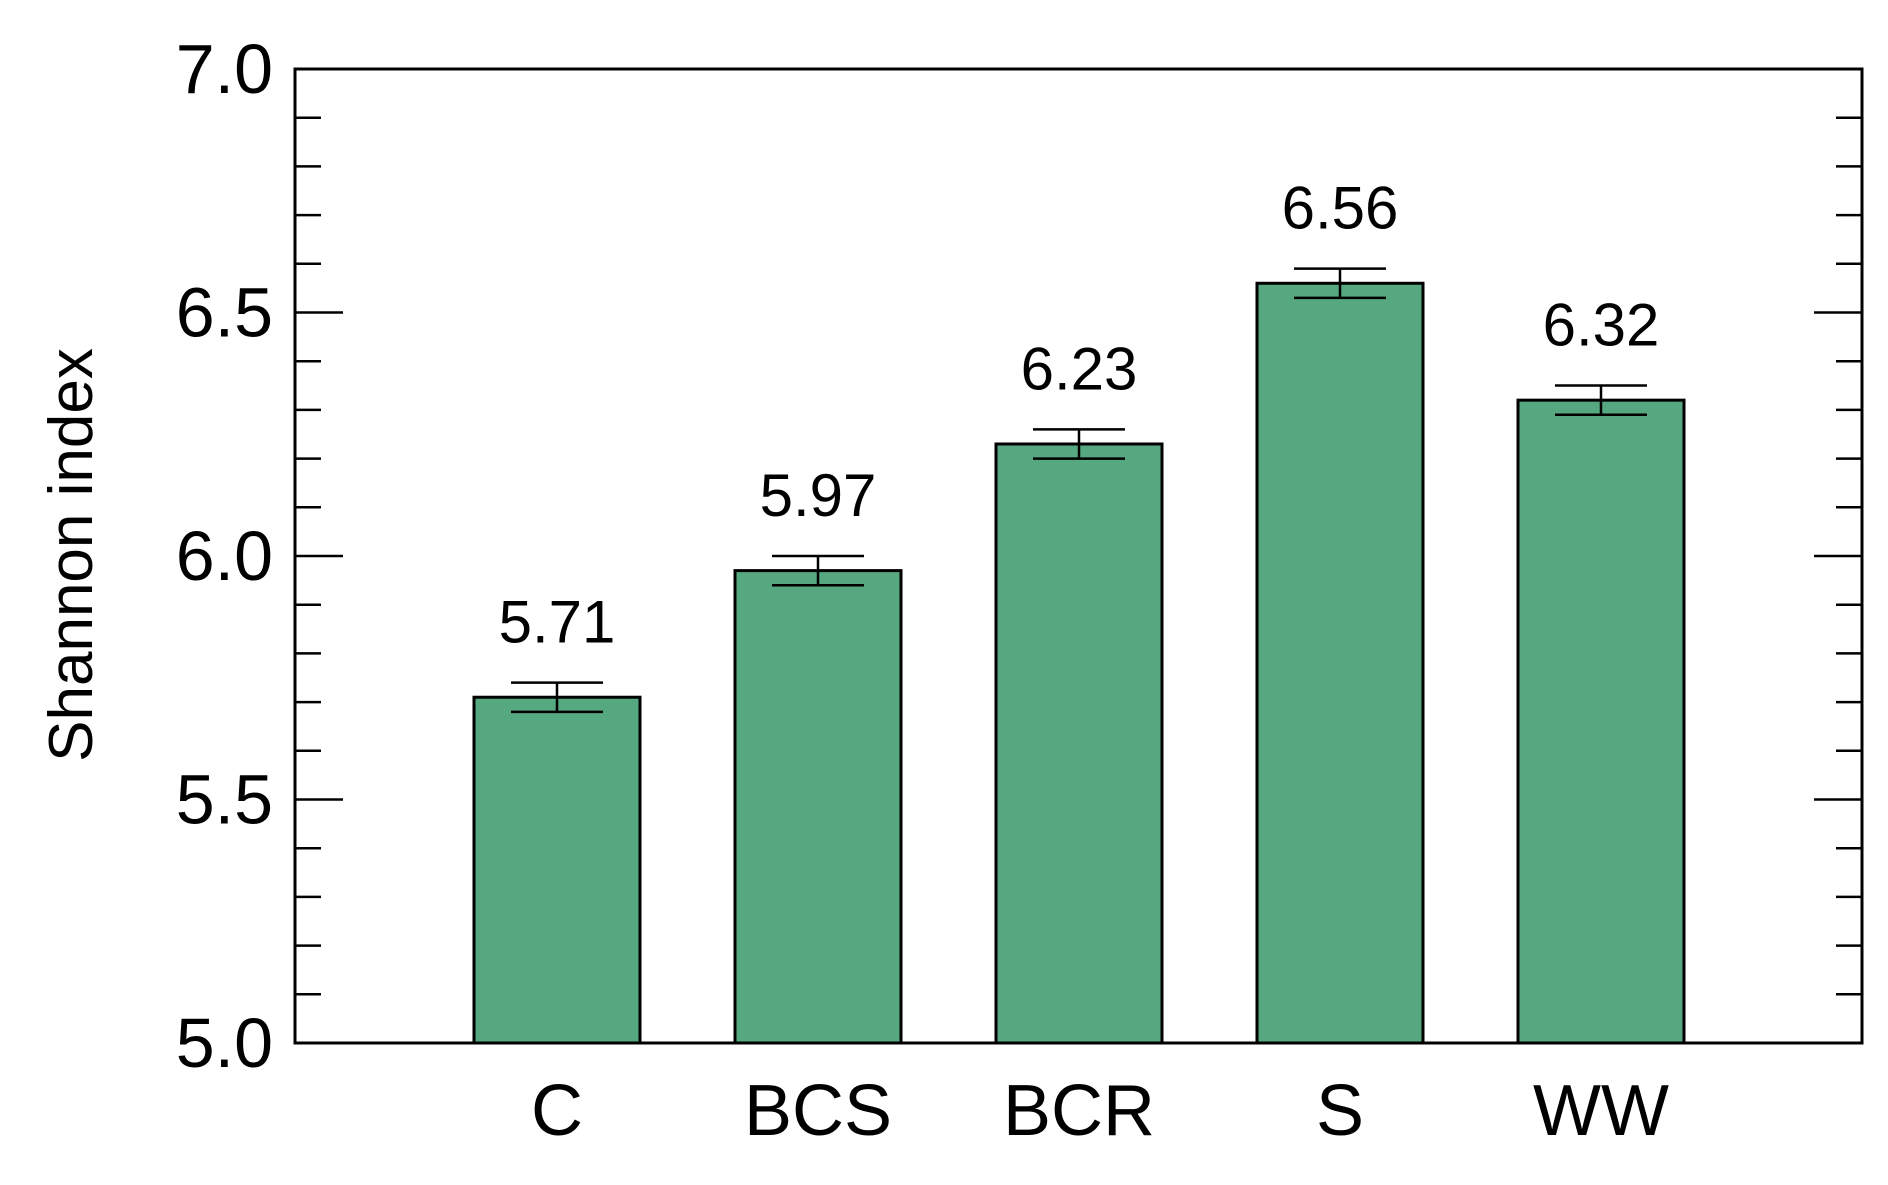 This screenshot has height=1185, width=1888. I want to click on x-tick-label: S, so click(1340, 1111).